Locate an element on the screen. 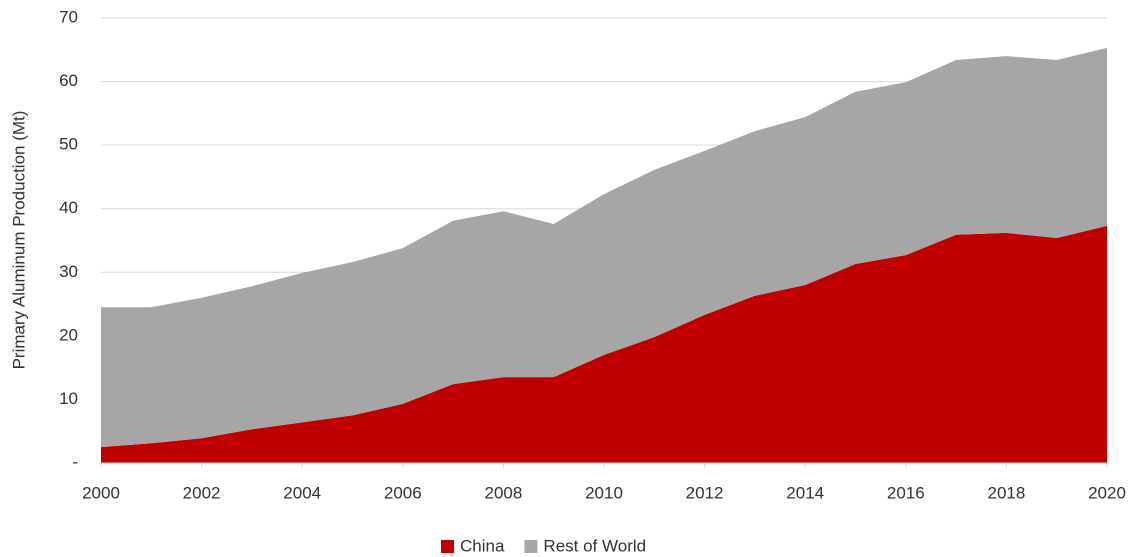 This screenshot has width=1142, height=557. x-tick-label: 2010 is located at coordinates (604, 492).